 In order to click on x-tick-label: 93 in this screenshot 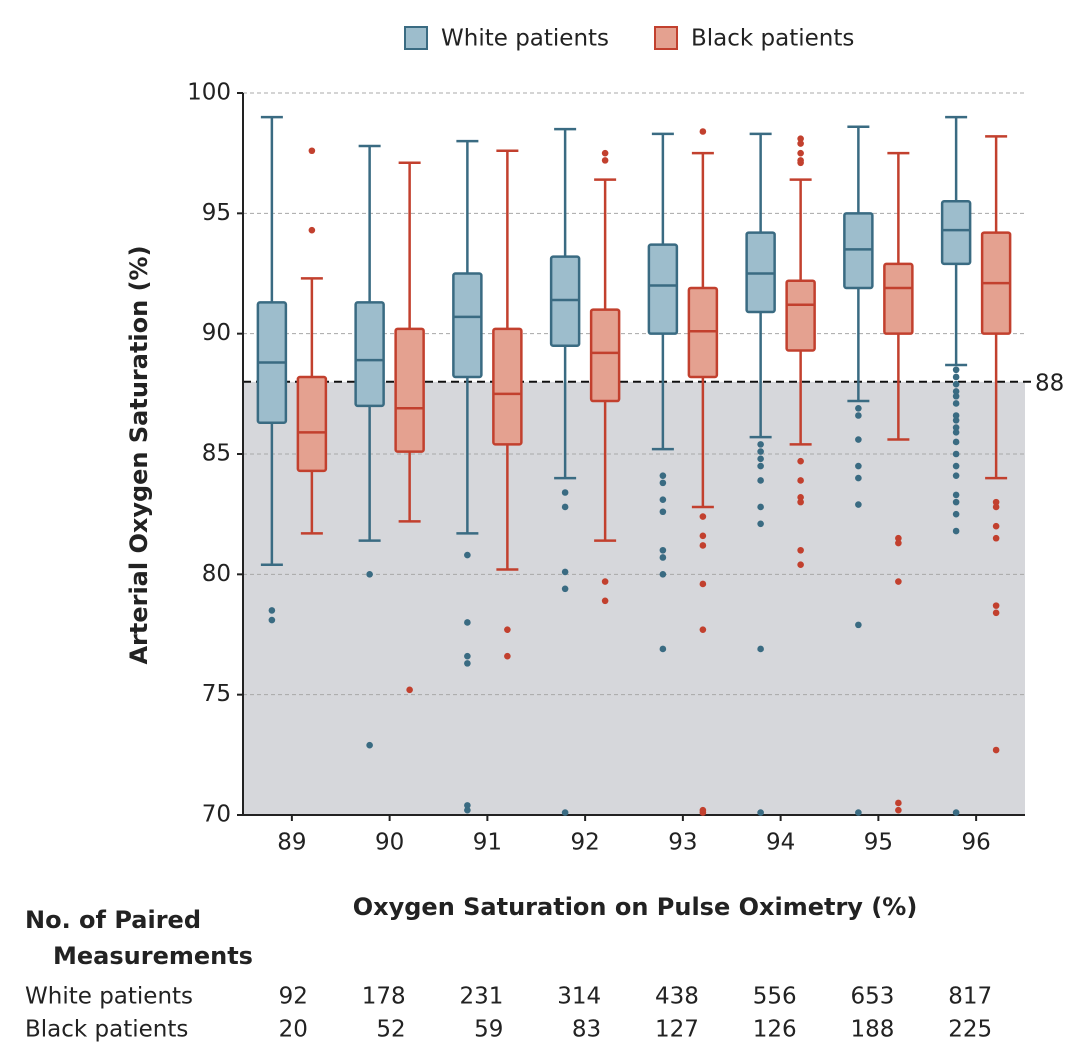, I will do `click(682, 843)`.